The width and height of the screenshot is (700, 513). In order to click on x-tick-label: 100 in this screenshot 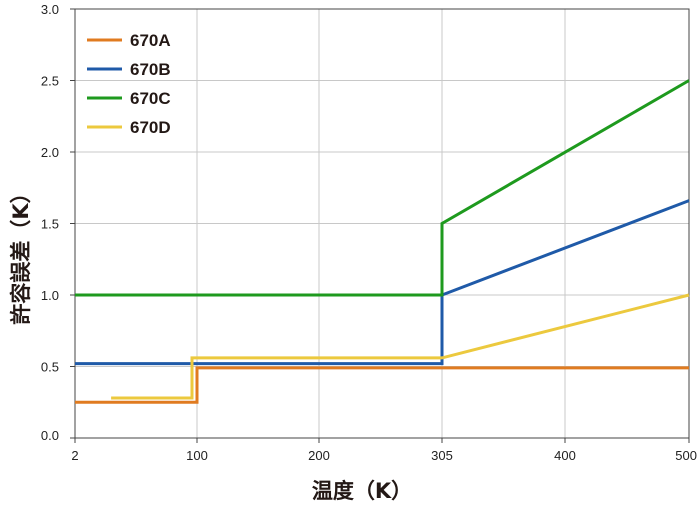, I will do `click(197, 455)`.